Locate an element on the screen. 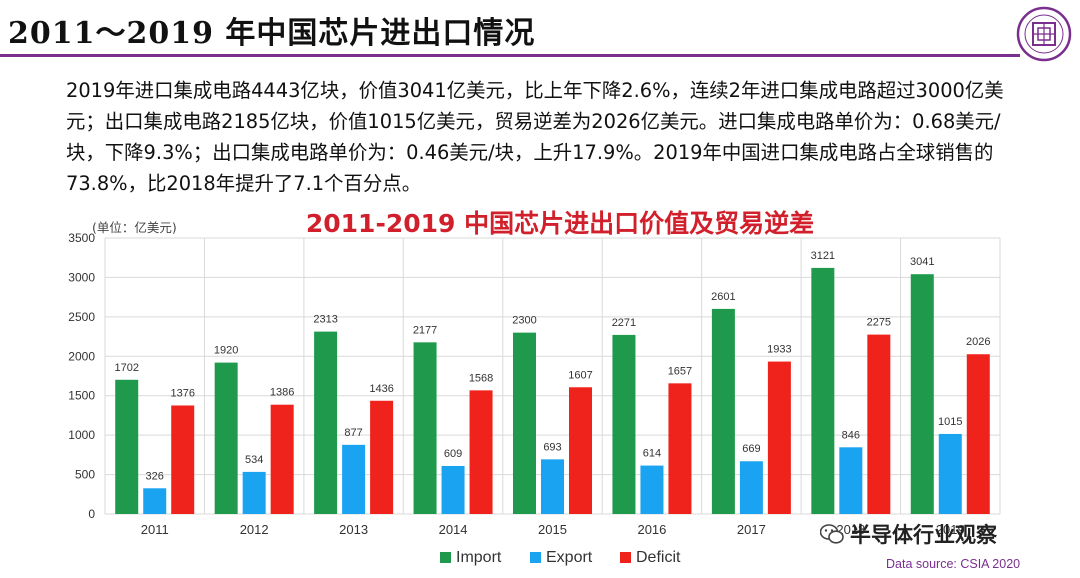 Image resolution: width=1080 pixels, height=578 pixels. data-label: 1702 is located at coordinates (126, 368).